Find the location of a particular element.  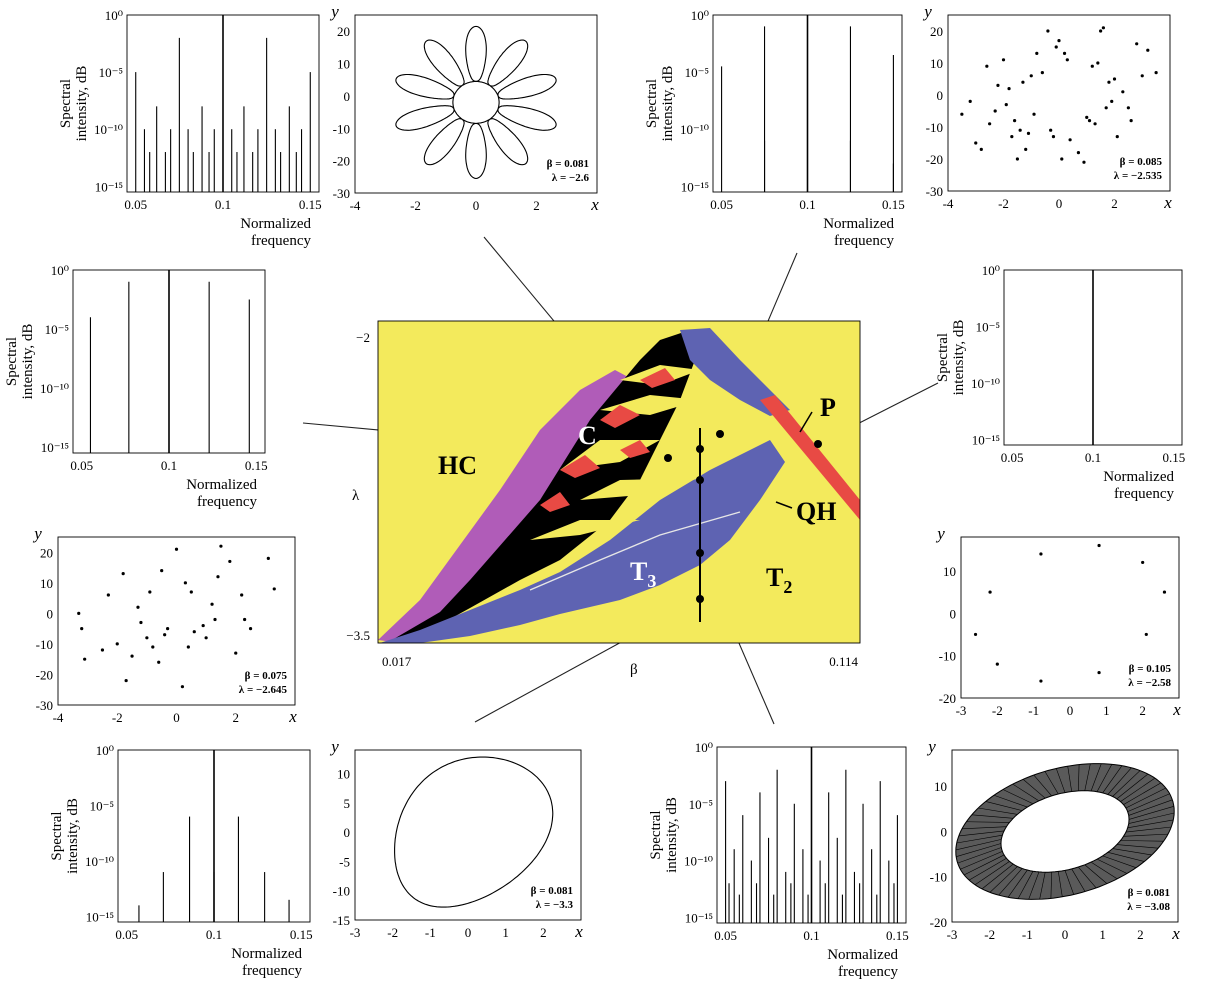

spec_tl-xlabel: Normalized frequency is located at coordinates (275, 232).